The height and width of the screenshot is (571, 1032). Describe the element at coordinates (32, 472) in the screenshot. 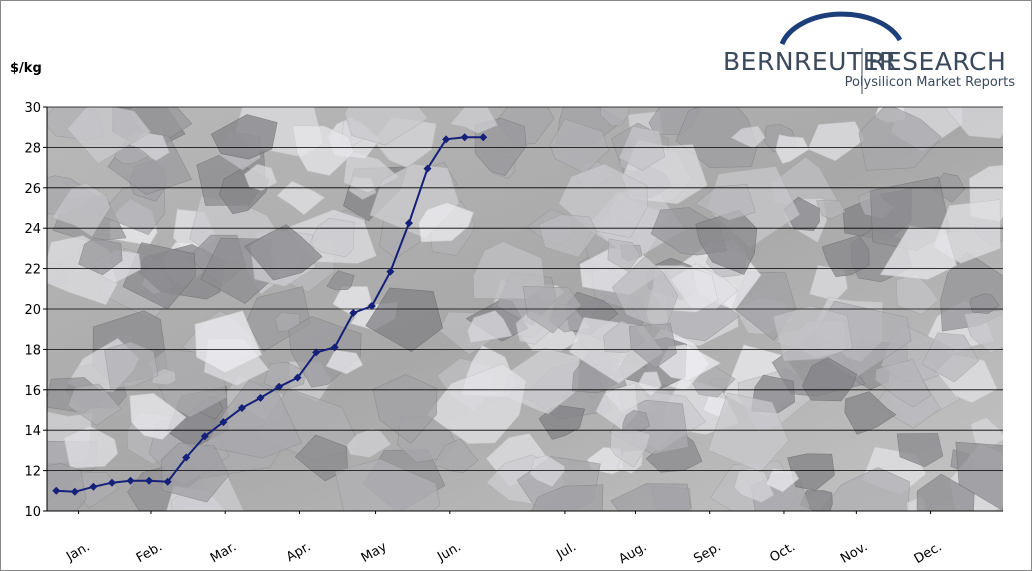

I see `y-tick-label: 12` at that location.